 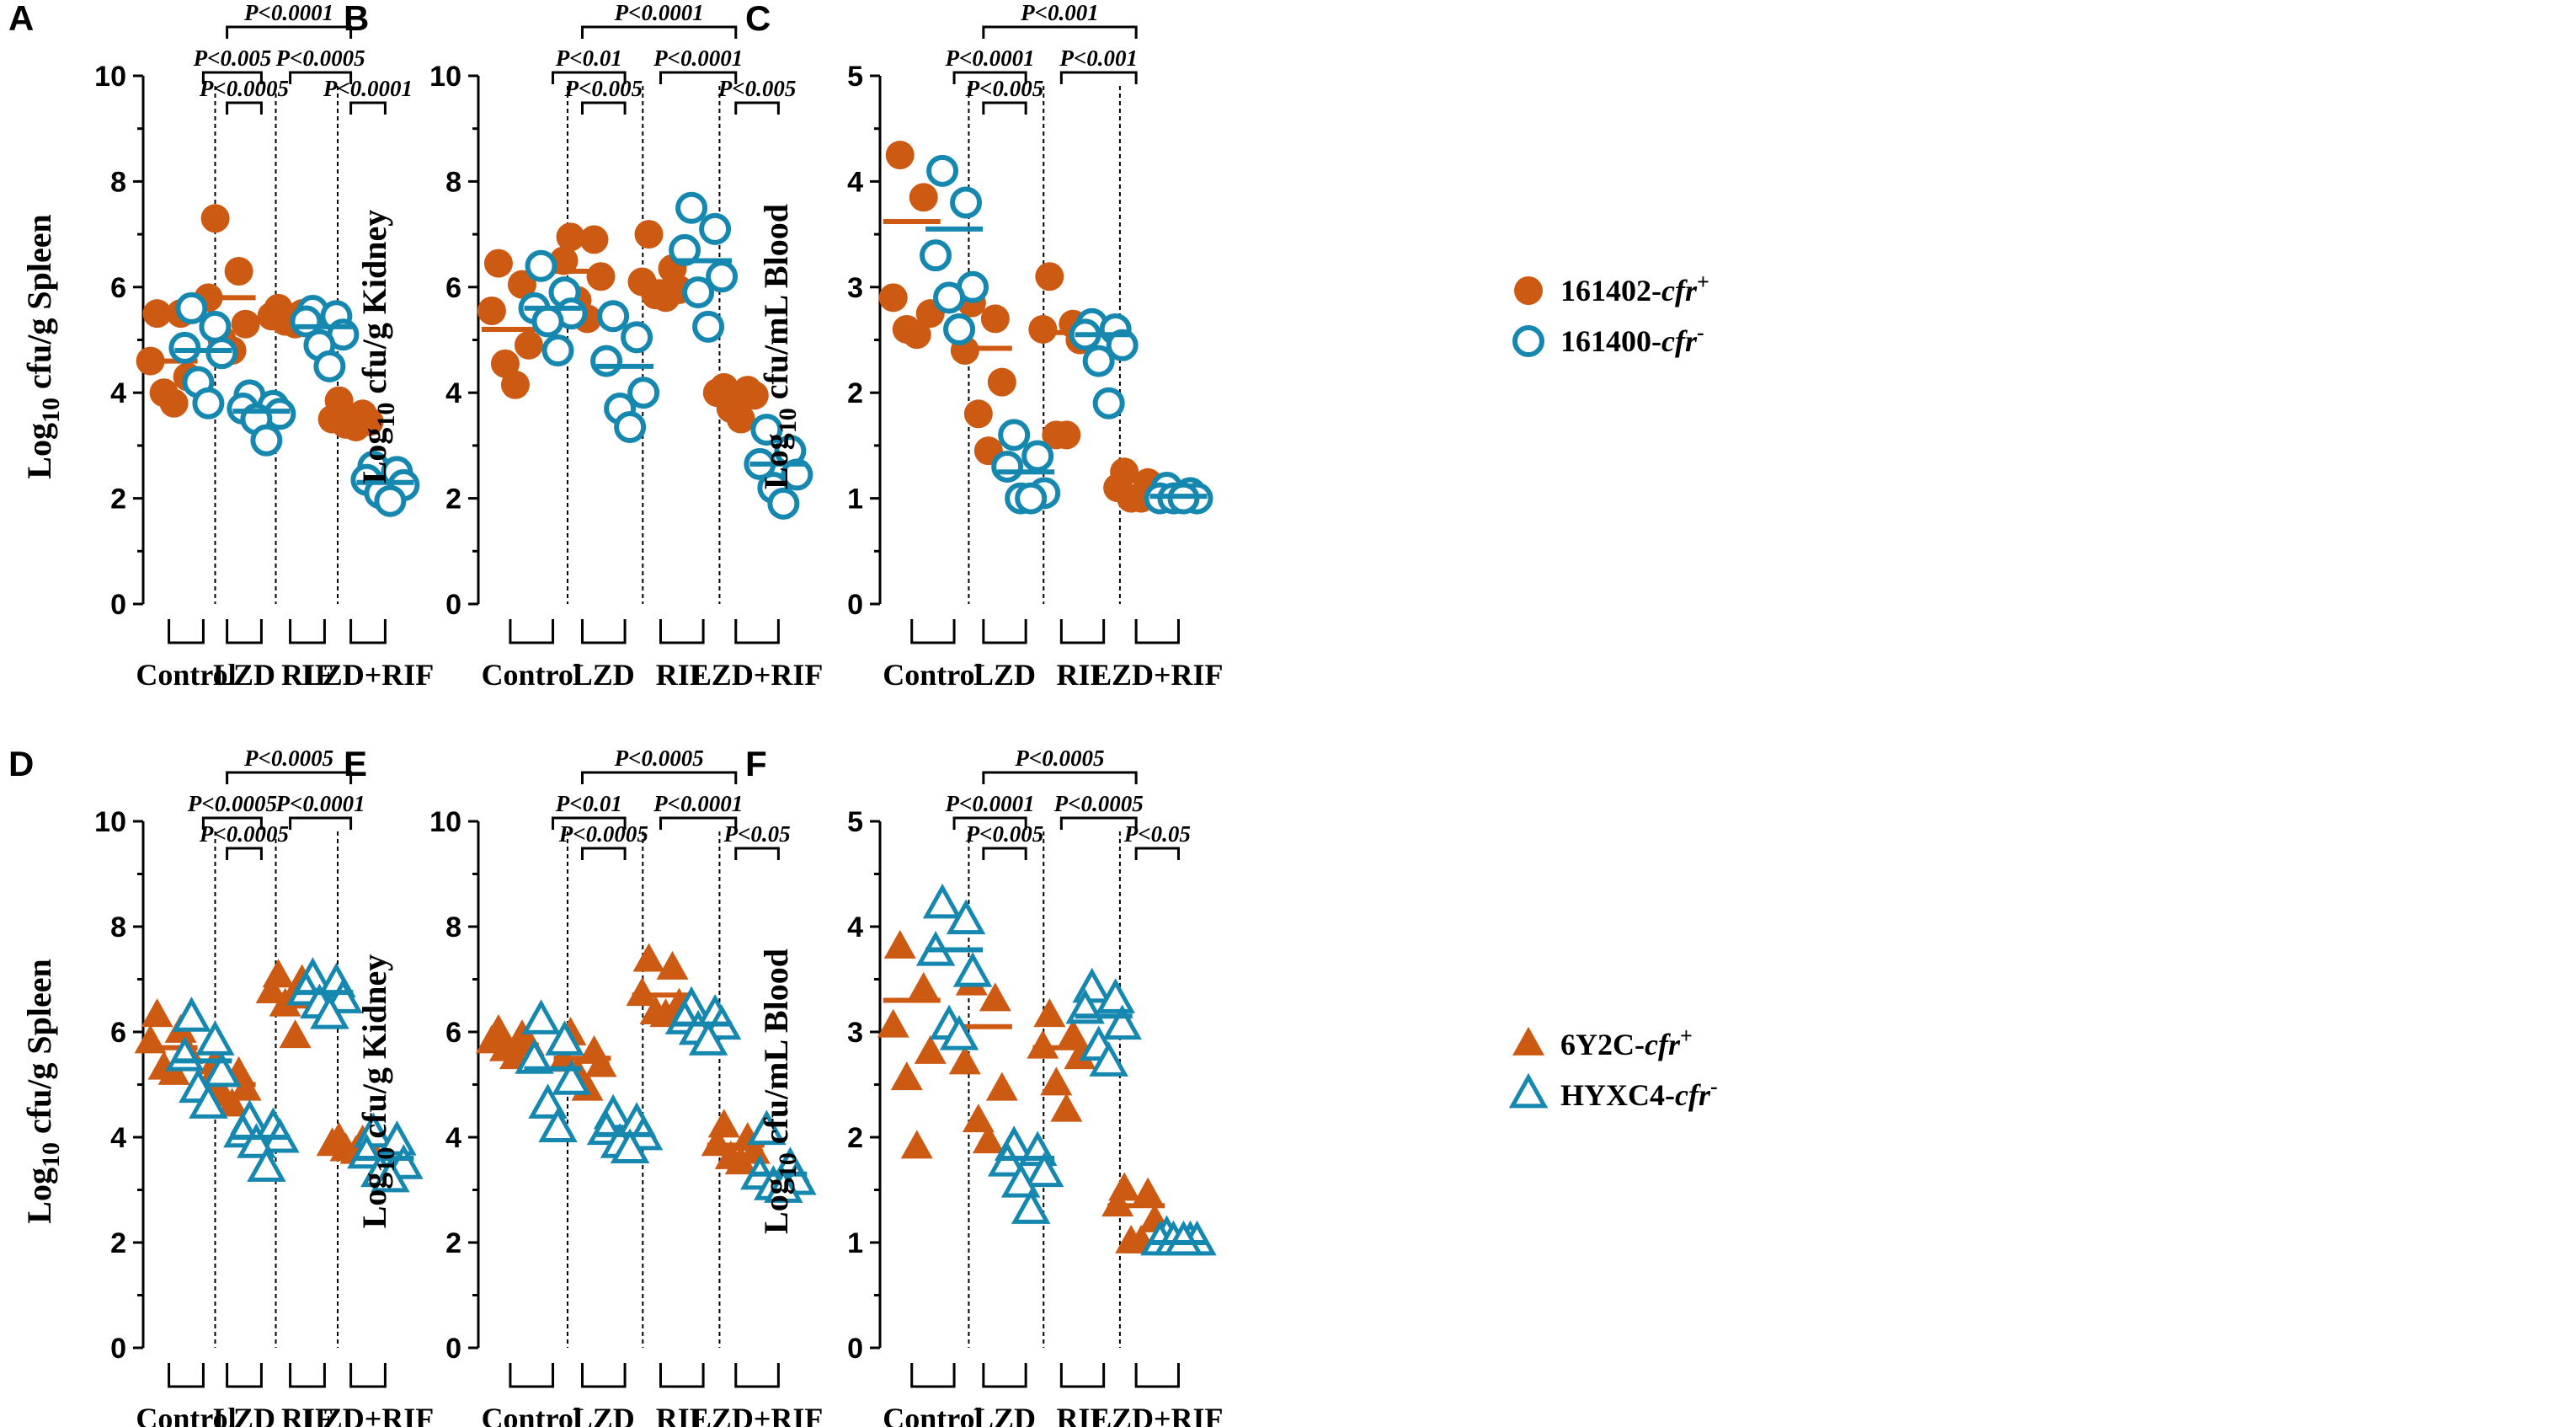 What do you see at coordinates (118, 288) in the screenshot?
I see `y-tick-label: 6` at bounding box center [118, 288].